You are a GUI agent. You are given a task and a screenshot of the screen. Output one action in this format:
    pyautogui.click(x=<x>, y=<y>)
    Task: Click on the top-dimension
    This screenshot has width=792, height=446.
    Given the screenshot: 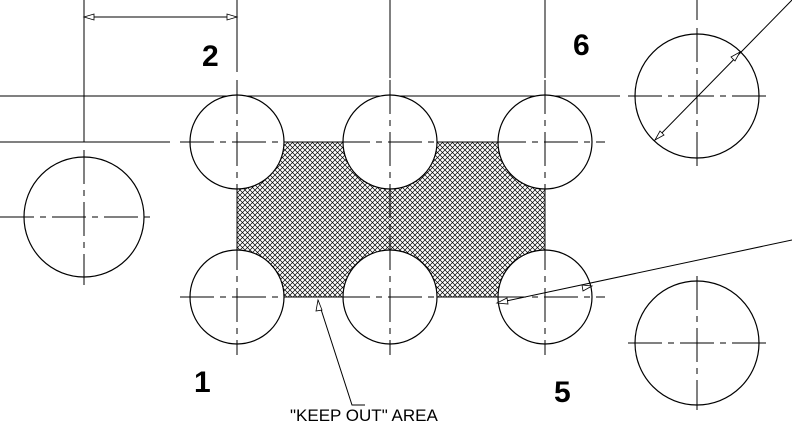 What is the action you would take?
    pyautogui.click(x=160, y=17)
    